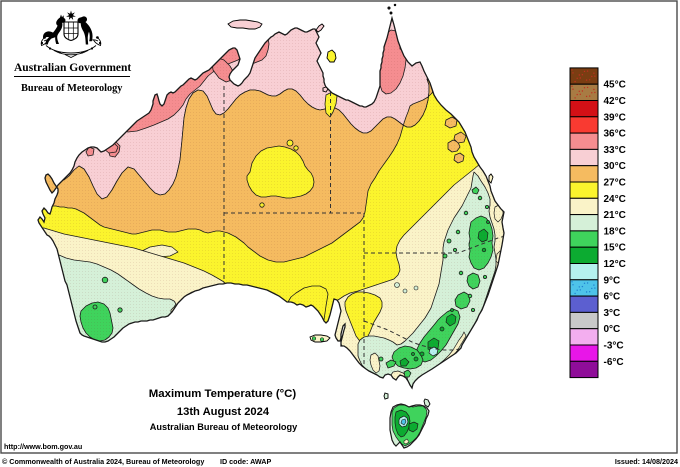 Image resolution: width=680 pixels, height=467 pixels. What do you see at coordinates (406, 441) in the screenshot?
I see `tasmania-cream-pocket` at bounding box center [406, 441].